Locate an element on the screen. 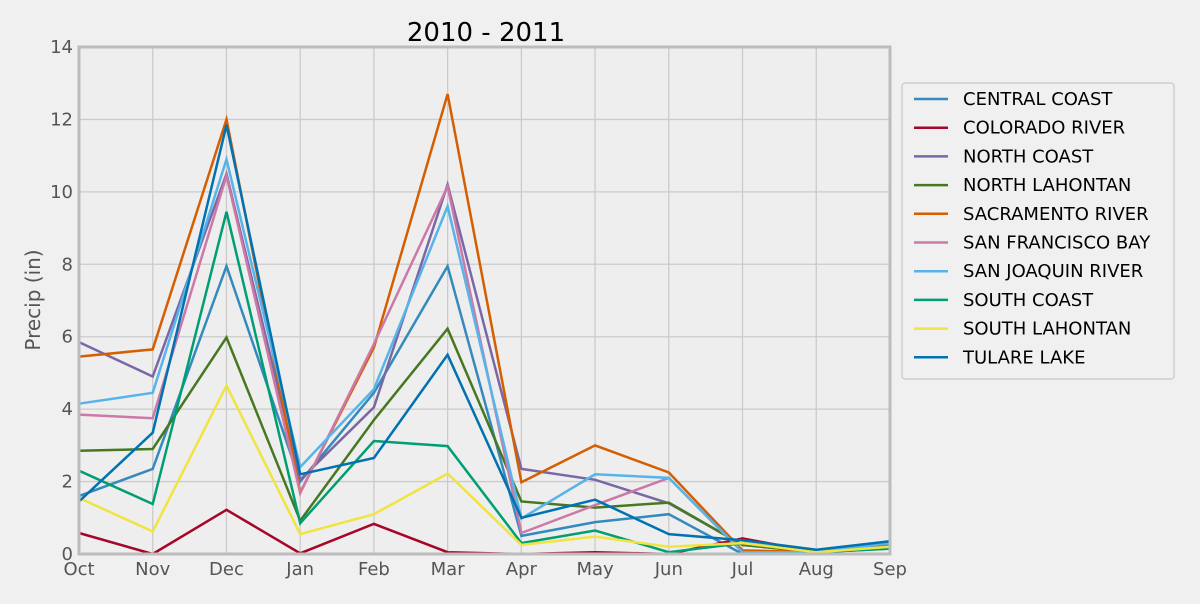 The width and height of the screenshot is (1200, 604). legend-label-colorado-river: COLORADO RIVER is located at coordinates (1044, 128).